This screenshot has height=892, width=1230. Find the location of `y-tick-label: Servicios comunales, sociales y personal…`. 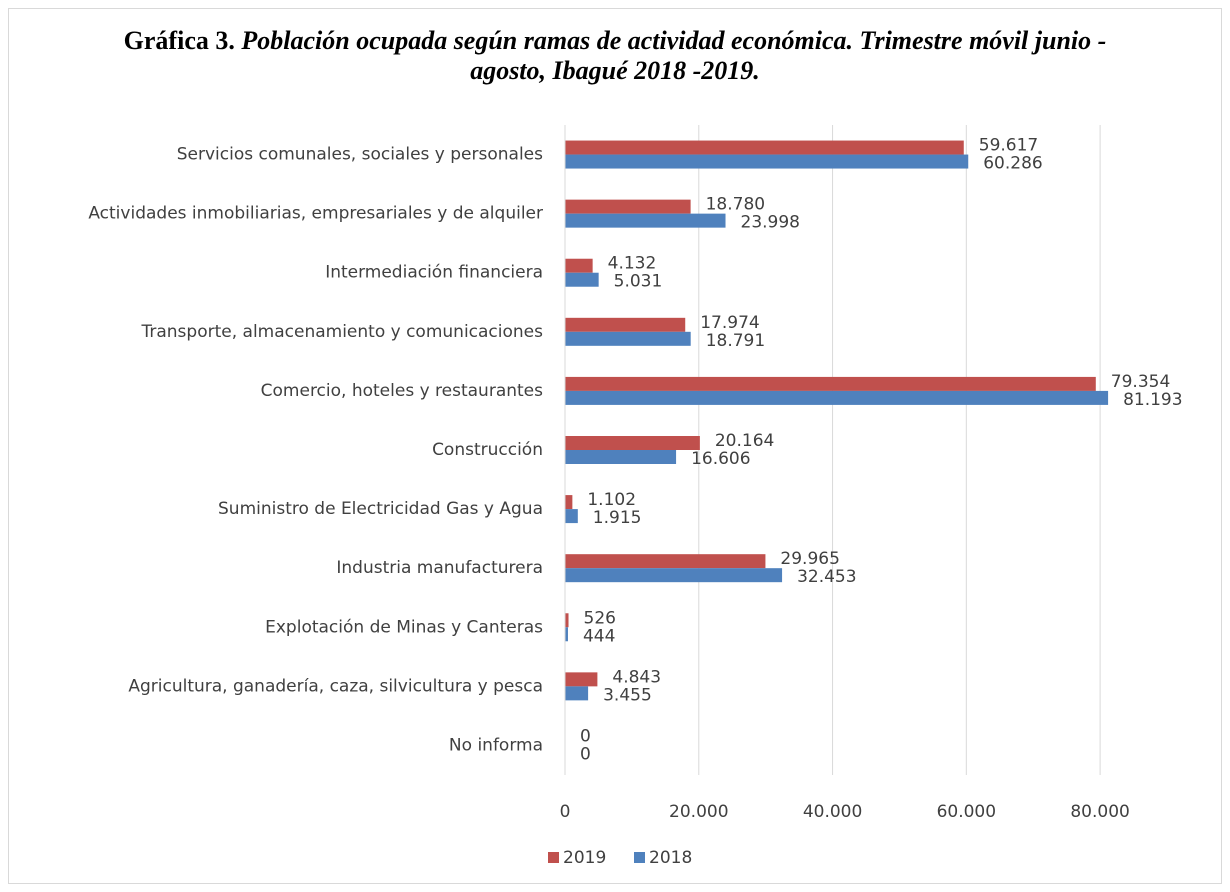

y-tick-label: Servicios comunales, sociales y personal… is located at coordinates (360, 155).